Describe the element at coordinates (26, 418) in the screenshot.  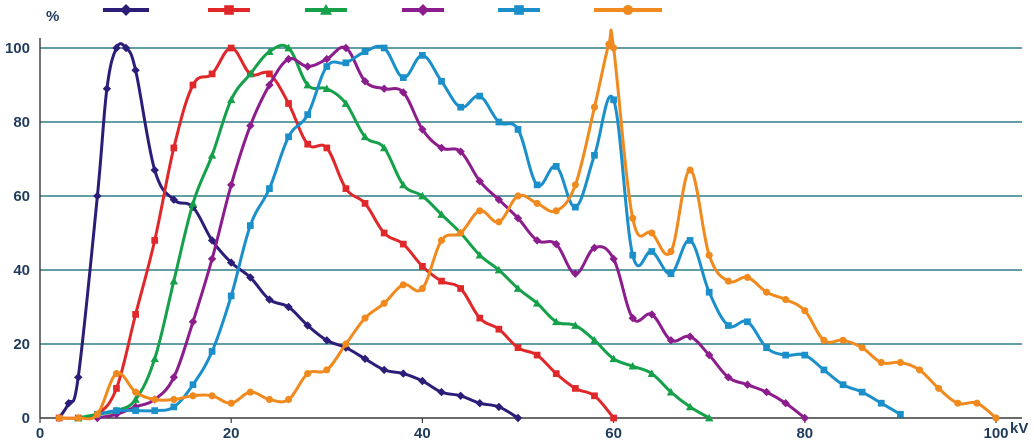
I see `y-tick-label-0: 0` at that location.